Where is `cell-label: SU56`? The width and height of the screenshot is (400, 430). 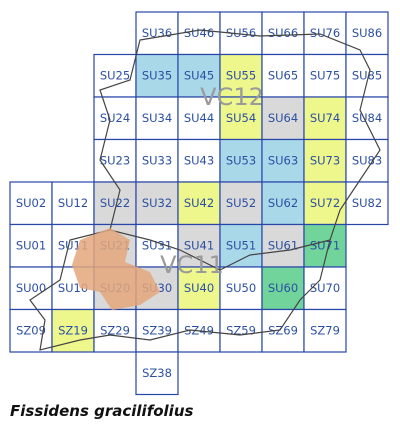 cell-label: SU56 is located at coordinates (241, 33).